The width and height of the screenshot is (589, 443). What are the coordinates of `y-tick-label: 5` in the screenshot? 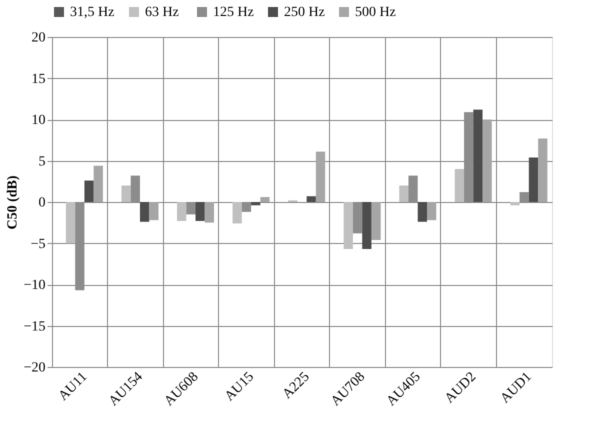 It's located at (42, 162).